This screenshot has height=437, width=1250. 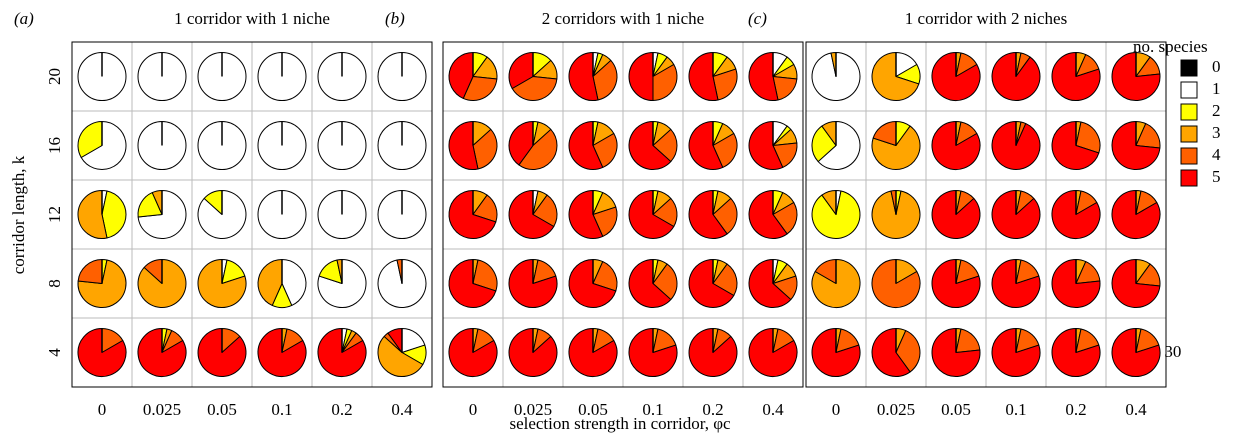 What do you see at coordinates (24, 18) in the screenshot?
I see `panel-label: (a)` at bounding box center [24, 18].